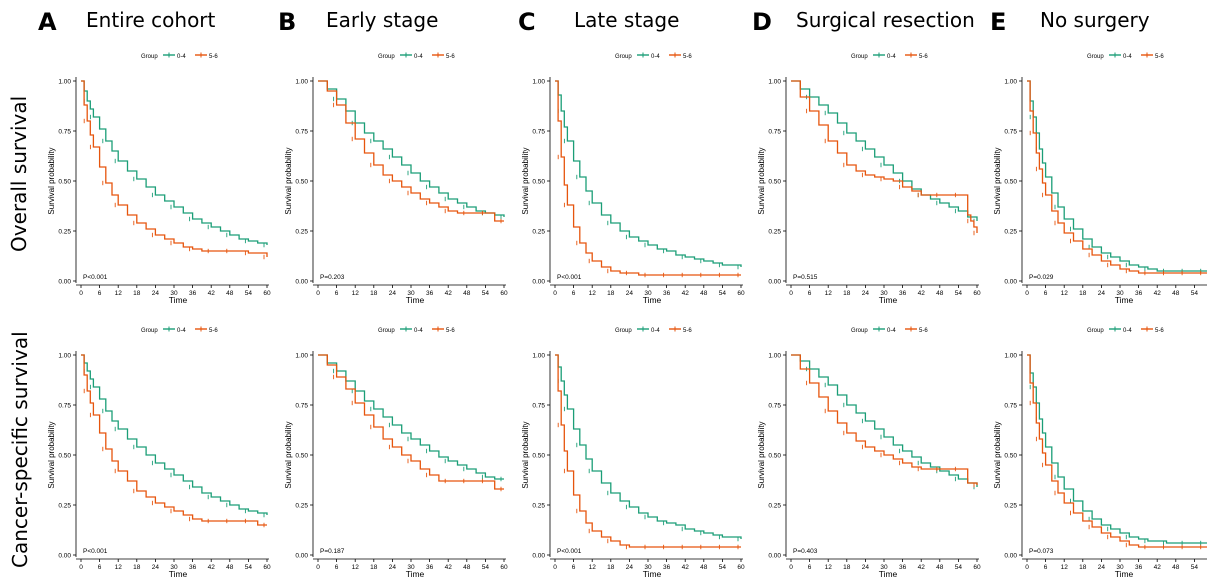  Describe the element at coordinates (287, 22) in the screenshot. I see `column-letter-b: B` at that location.